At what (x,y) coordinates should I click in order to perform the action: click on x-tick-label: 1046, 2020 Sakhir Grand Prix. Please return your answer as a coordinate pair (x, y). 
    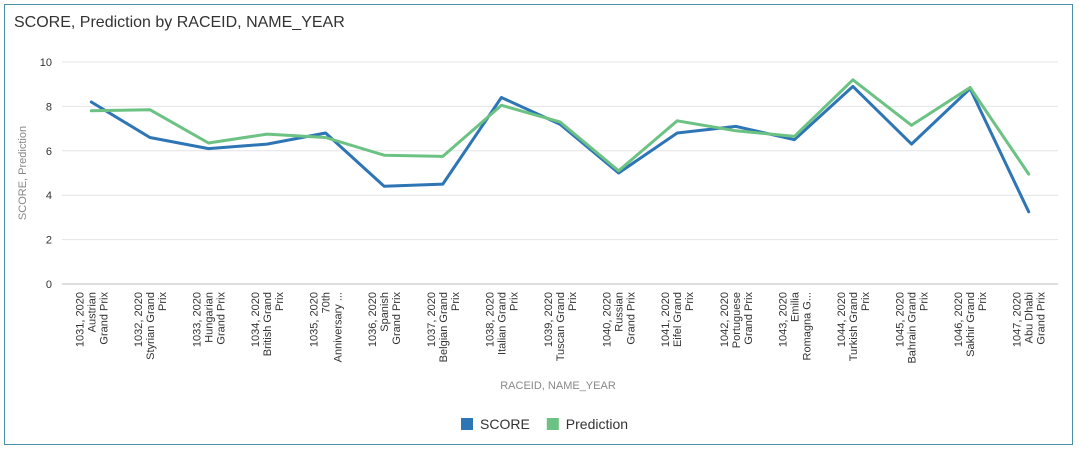
    Looking at the image, I should click on (971, 324).